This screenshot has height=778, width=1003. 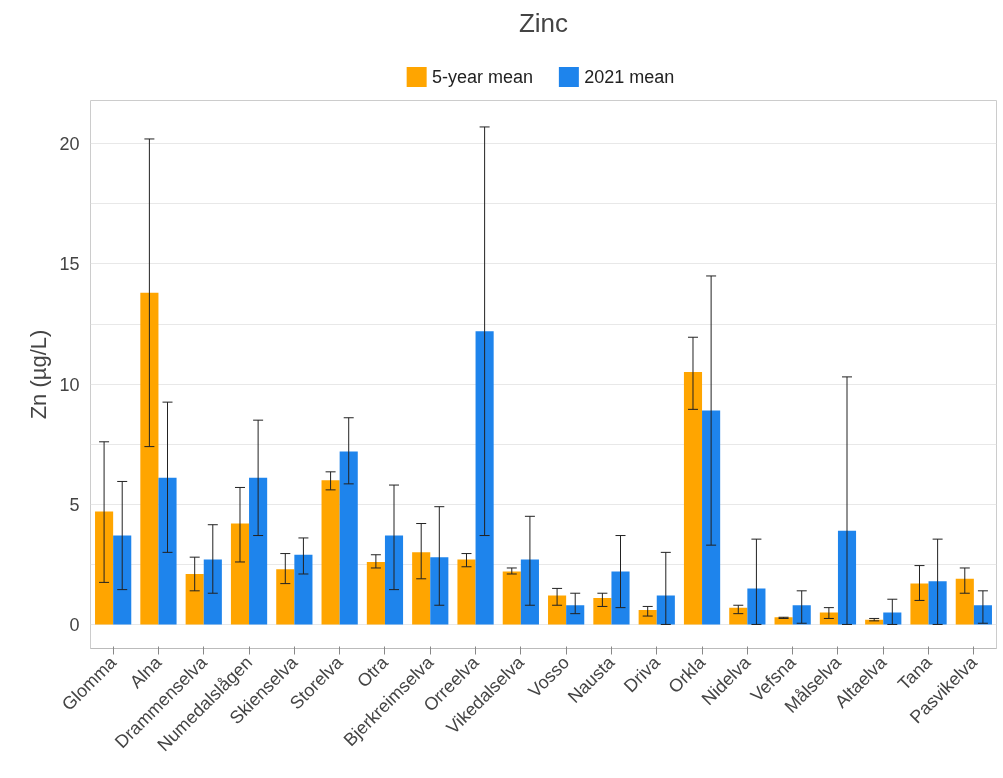 I want to click on y-tick-label: 5, so click(x=74, y=504).